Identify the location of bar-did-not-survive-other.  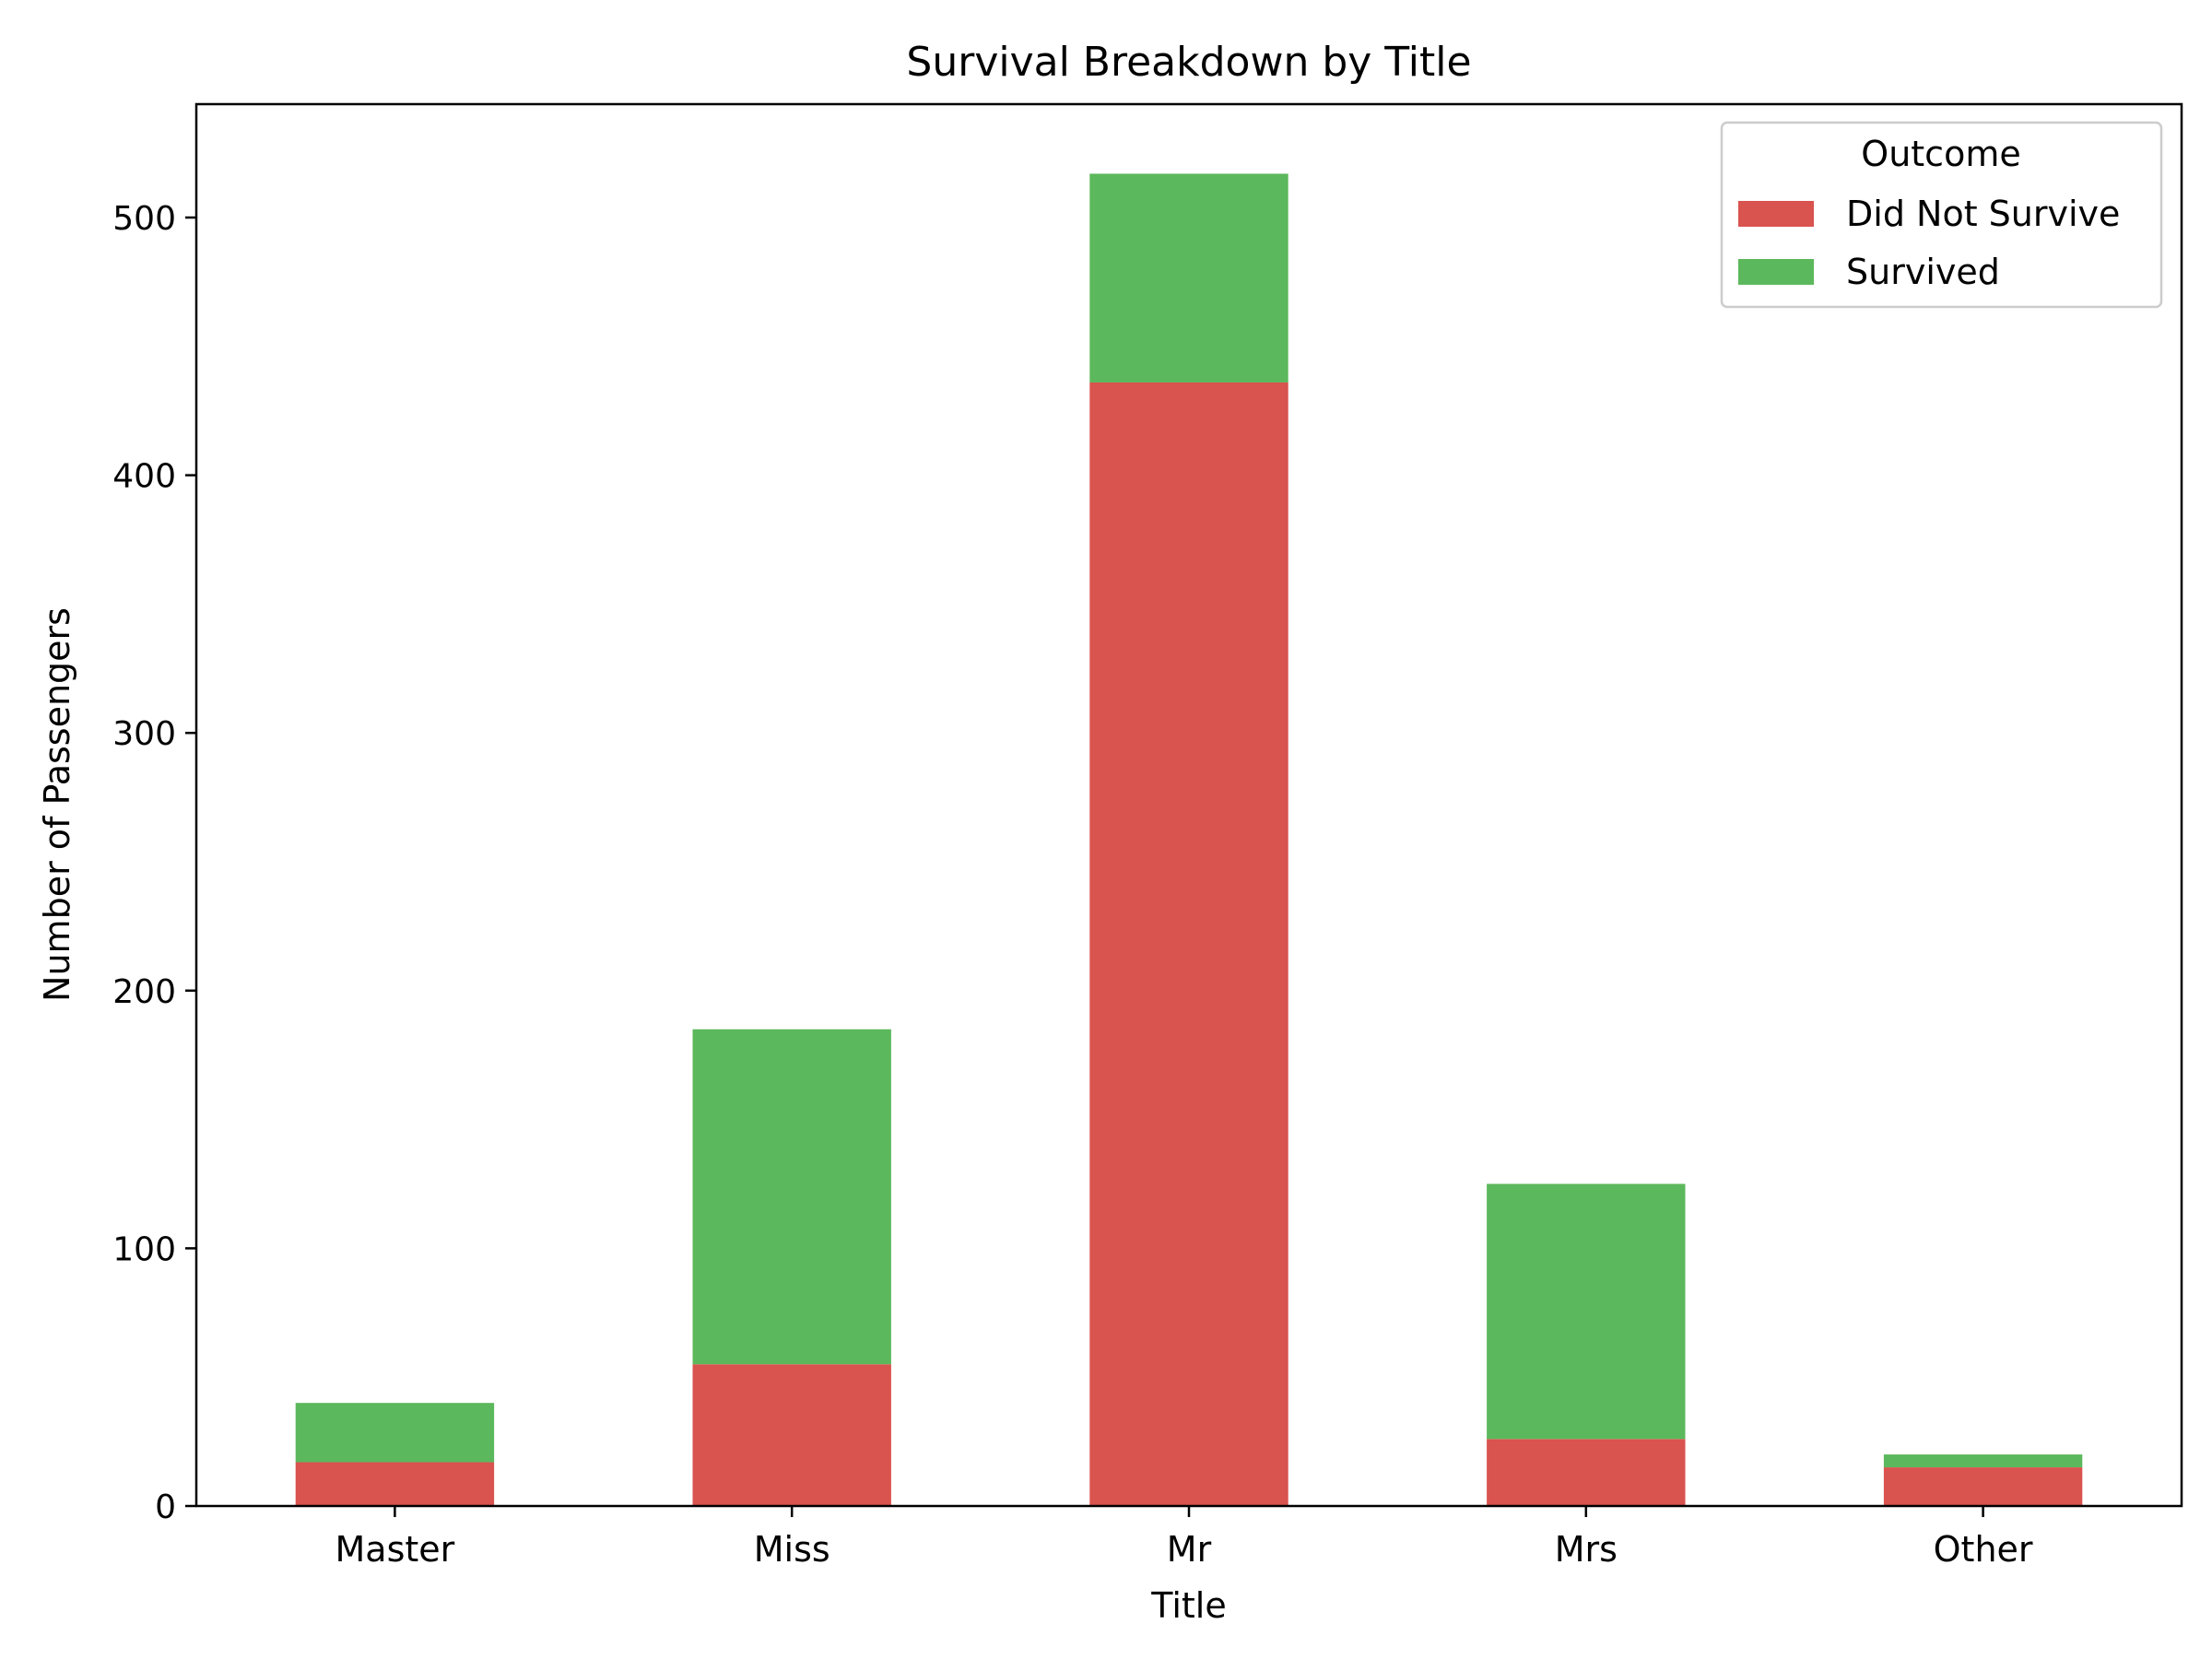
(1983, 1486).